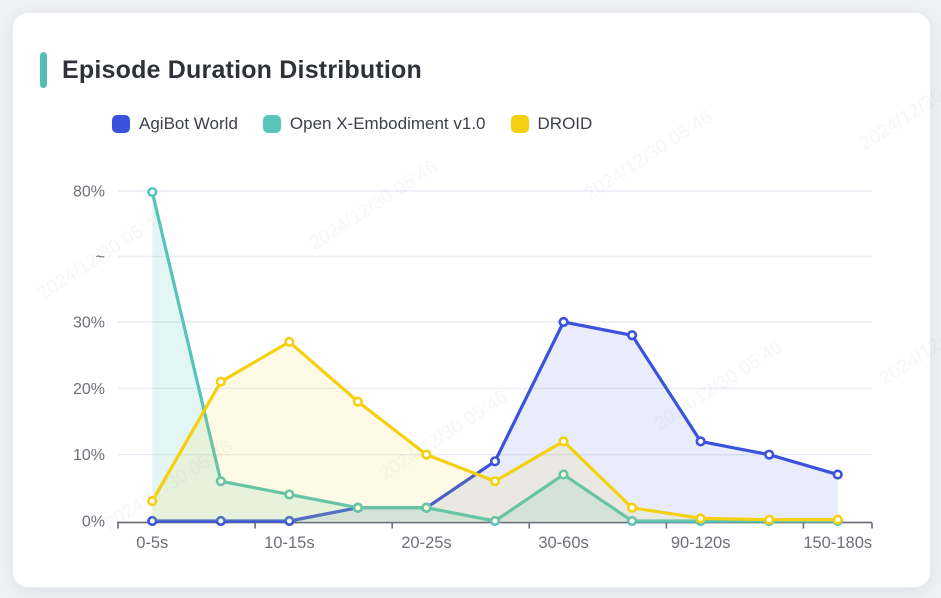 The width and height of the screenshot is (941, 598). What do you see at coordinates (188, 123) in the screenshot?
I see `legend-label: AgiBot World` at bounding box center [188, 123].